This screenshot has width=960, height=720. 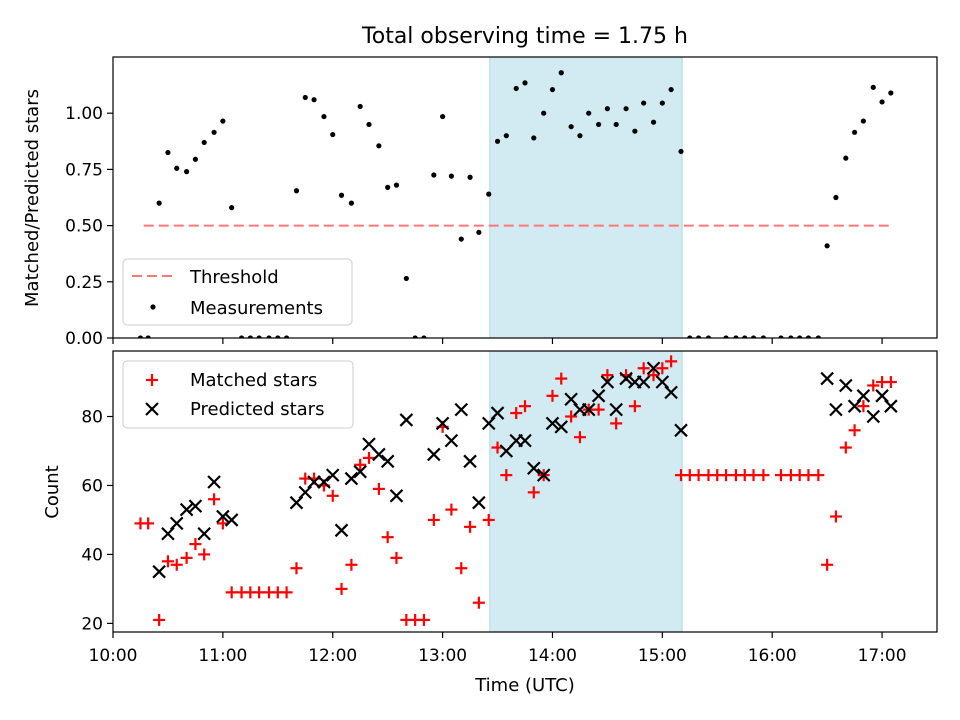 I want to click on y-tick-label: 0.00, so click(x=84, y=339).